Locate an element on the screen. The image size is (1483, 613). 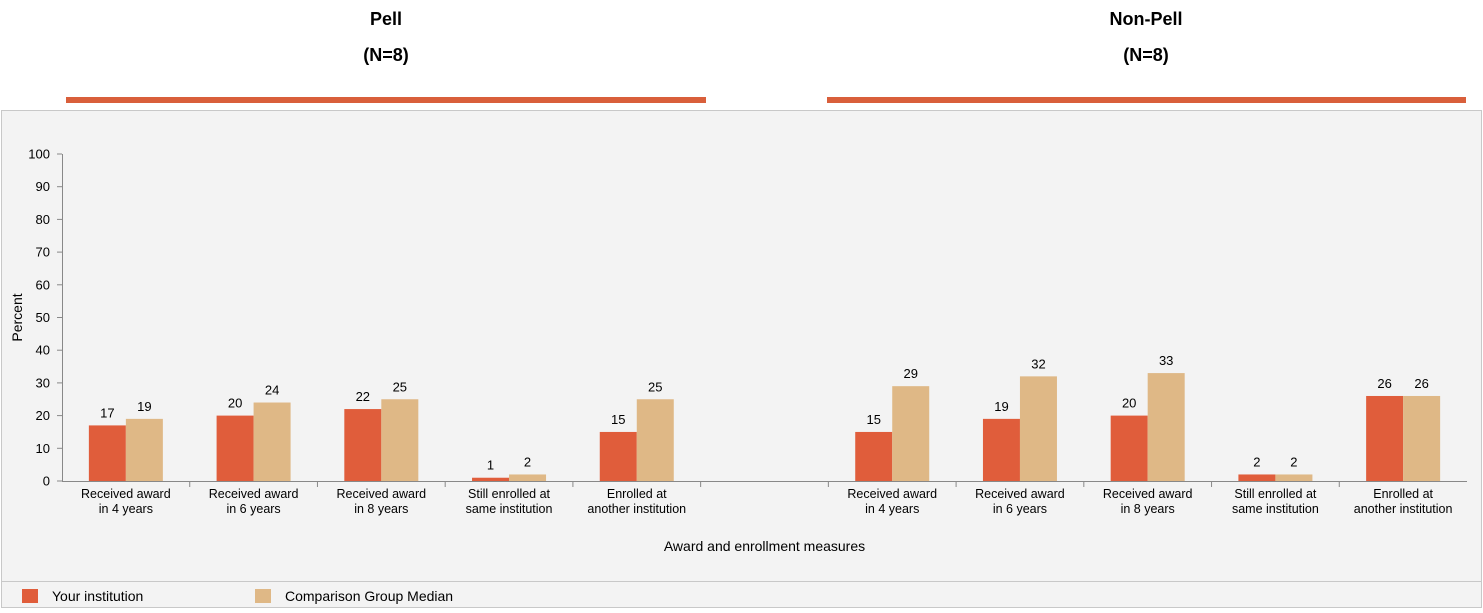
x-axis-label: Award and enrollment measures is located at coordinates (764, 546).